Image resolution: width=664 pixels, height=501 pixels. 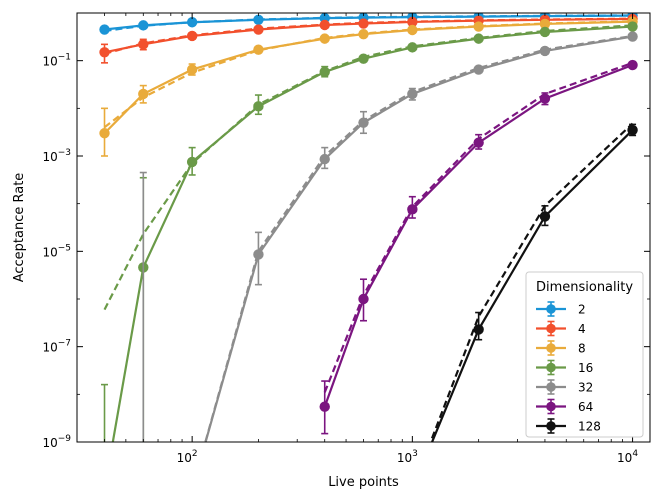 I want to click on y-tick-exponent: −9, so click(x=65, y=439).